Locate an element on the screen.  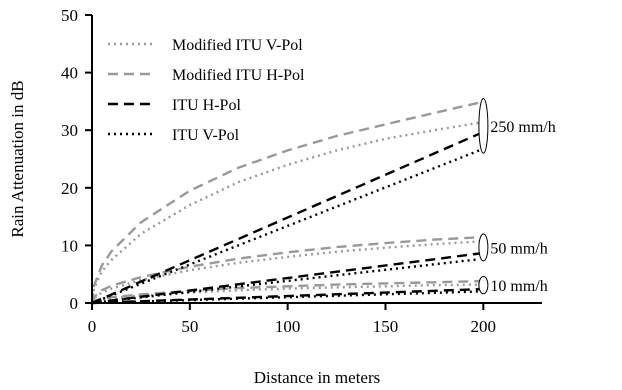
y-axis-title: Rain Attenuation in dB is located at coordinates (17, 158).